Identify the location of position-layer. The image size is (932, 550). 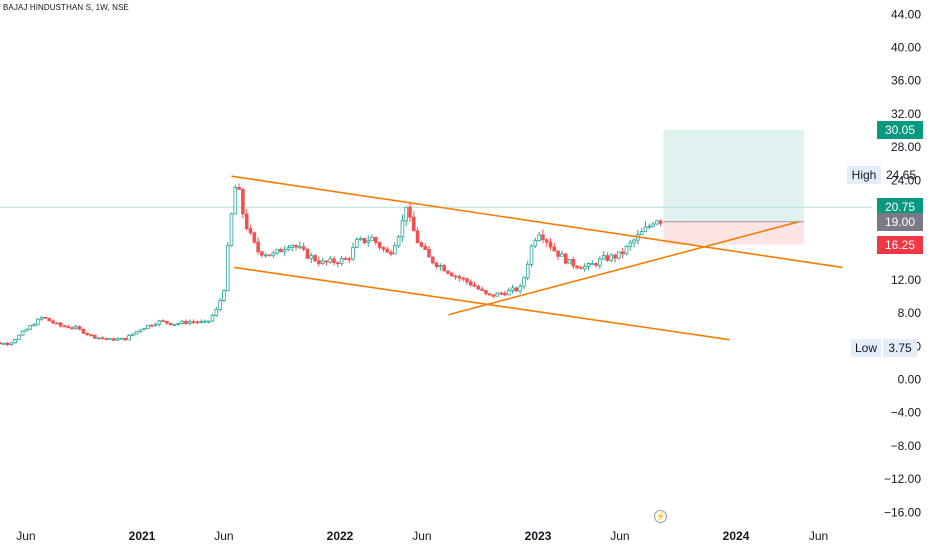
(733, 187).